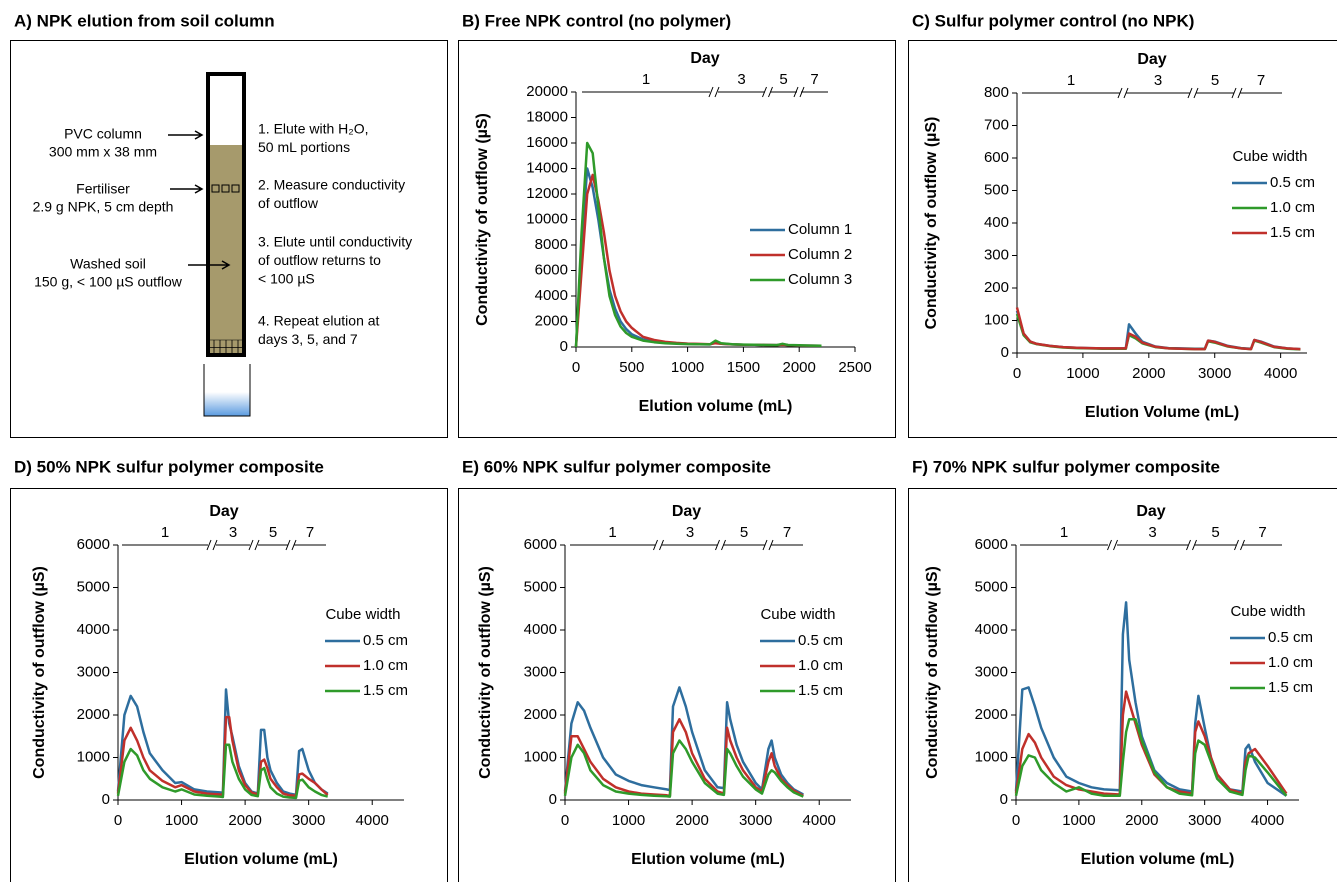 This screenshot has width=1337, height=882. I want to click on chart-title: C) Sulfur polymer control (no NPK), so click(1053, 20).